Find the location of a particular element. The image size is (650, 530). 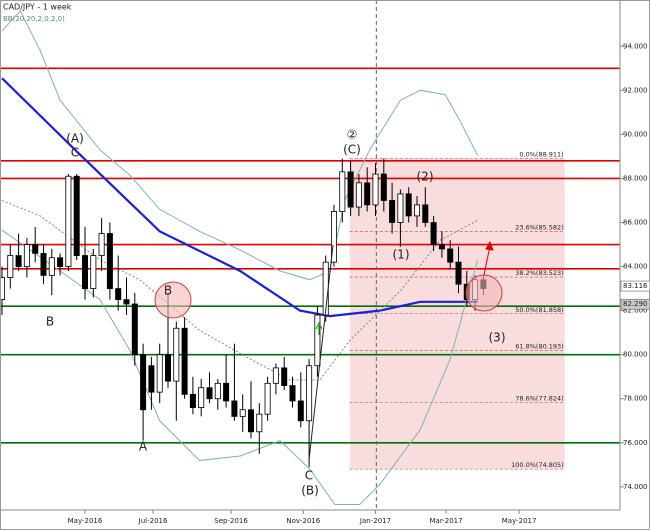

wave-label: (C) is located at coordinates (352, 150).